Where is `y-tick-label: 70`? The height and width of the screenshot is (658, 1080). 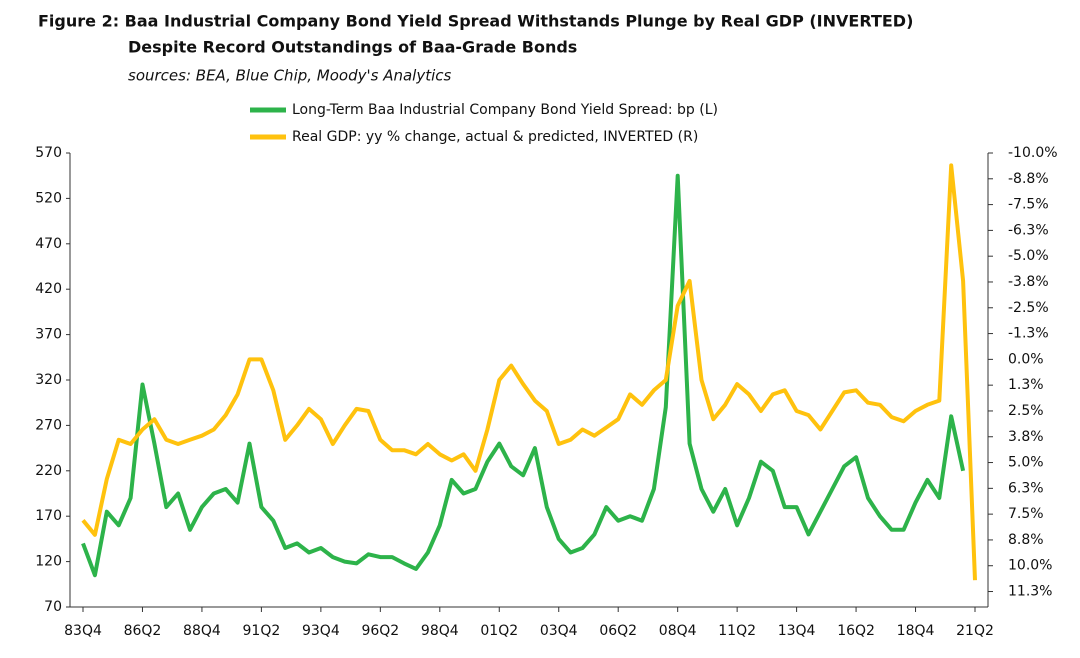 y-tick-label: 70 is located at coordinates (53, 607).